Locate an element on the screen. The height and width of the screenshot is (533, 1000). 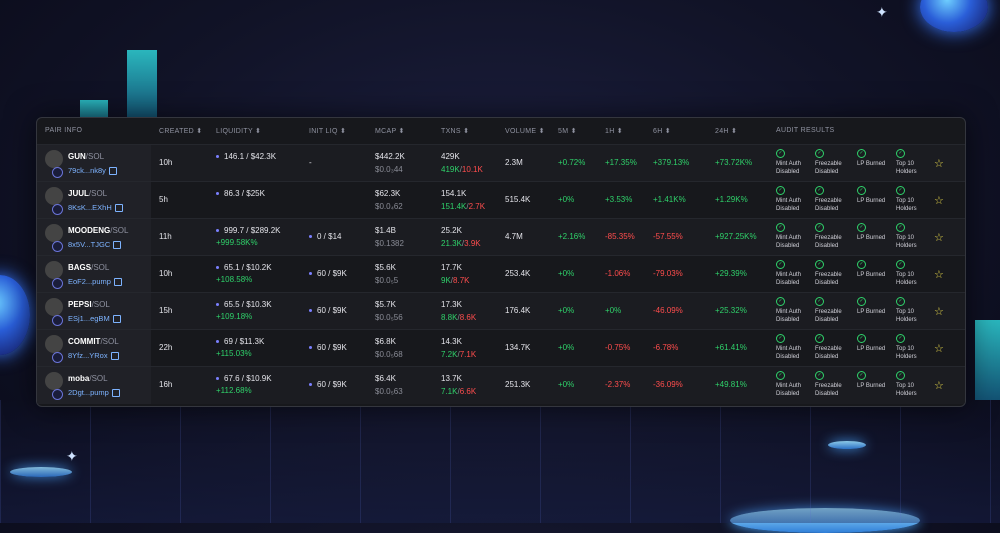
buys-sells: 9K/8.7K is located at coordinates (455, 280).